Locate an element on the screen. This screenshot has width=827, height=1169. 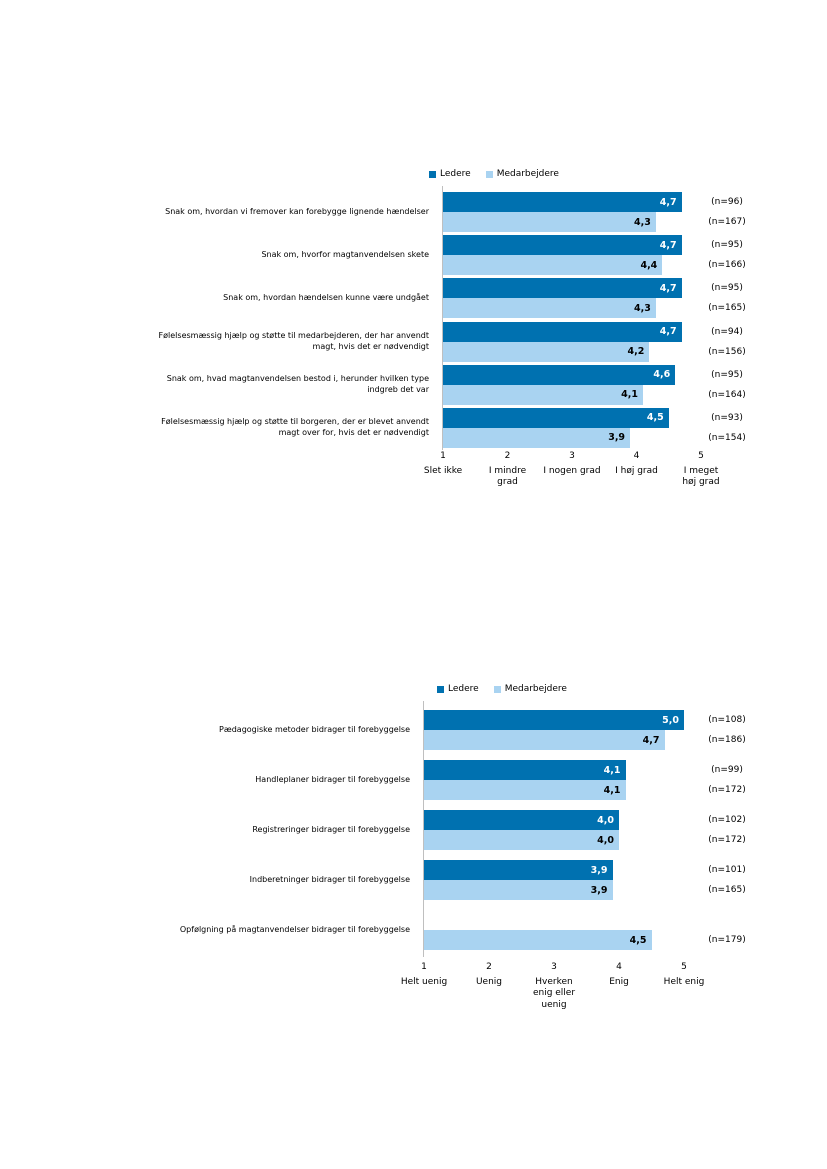
value-label: 4,5 is located at coordinates (655, 418).